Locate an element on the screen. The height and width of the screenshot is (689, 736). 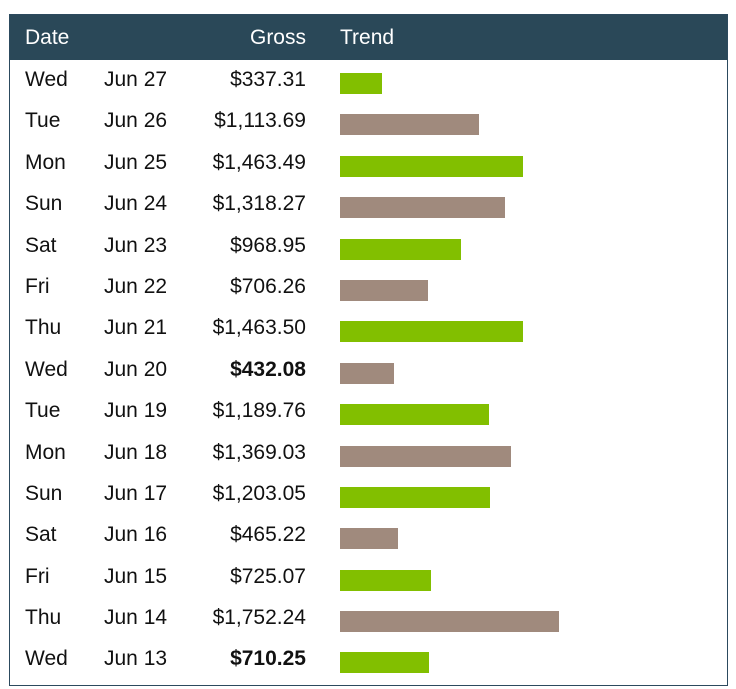
row-gross: $1,189.76 is located at coordinates (259, 411).